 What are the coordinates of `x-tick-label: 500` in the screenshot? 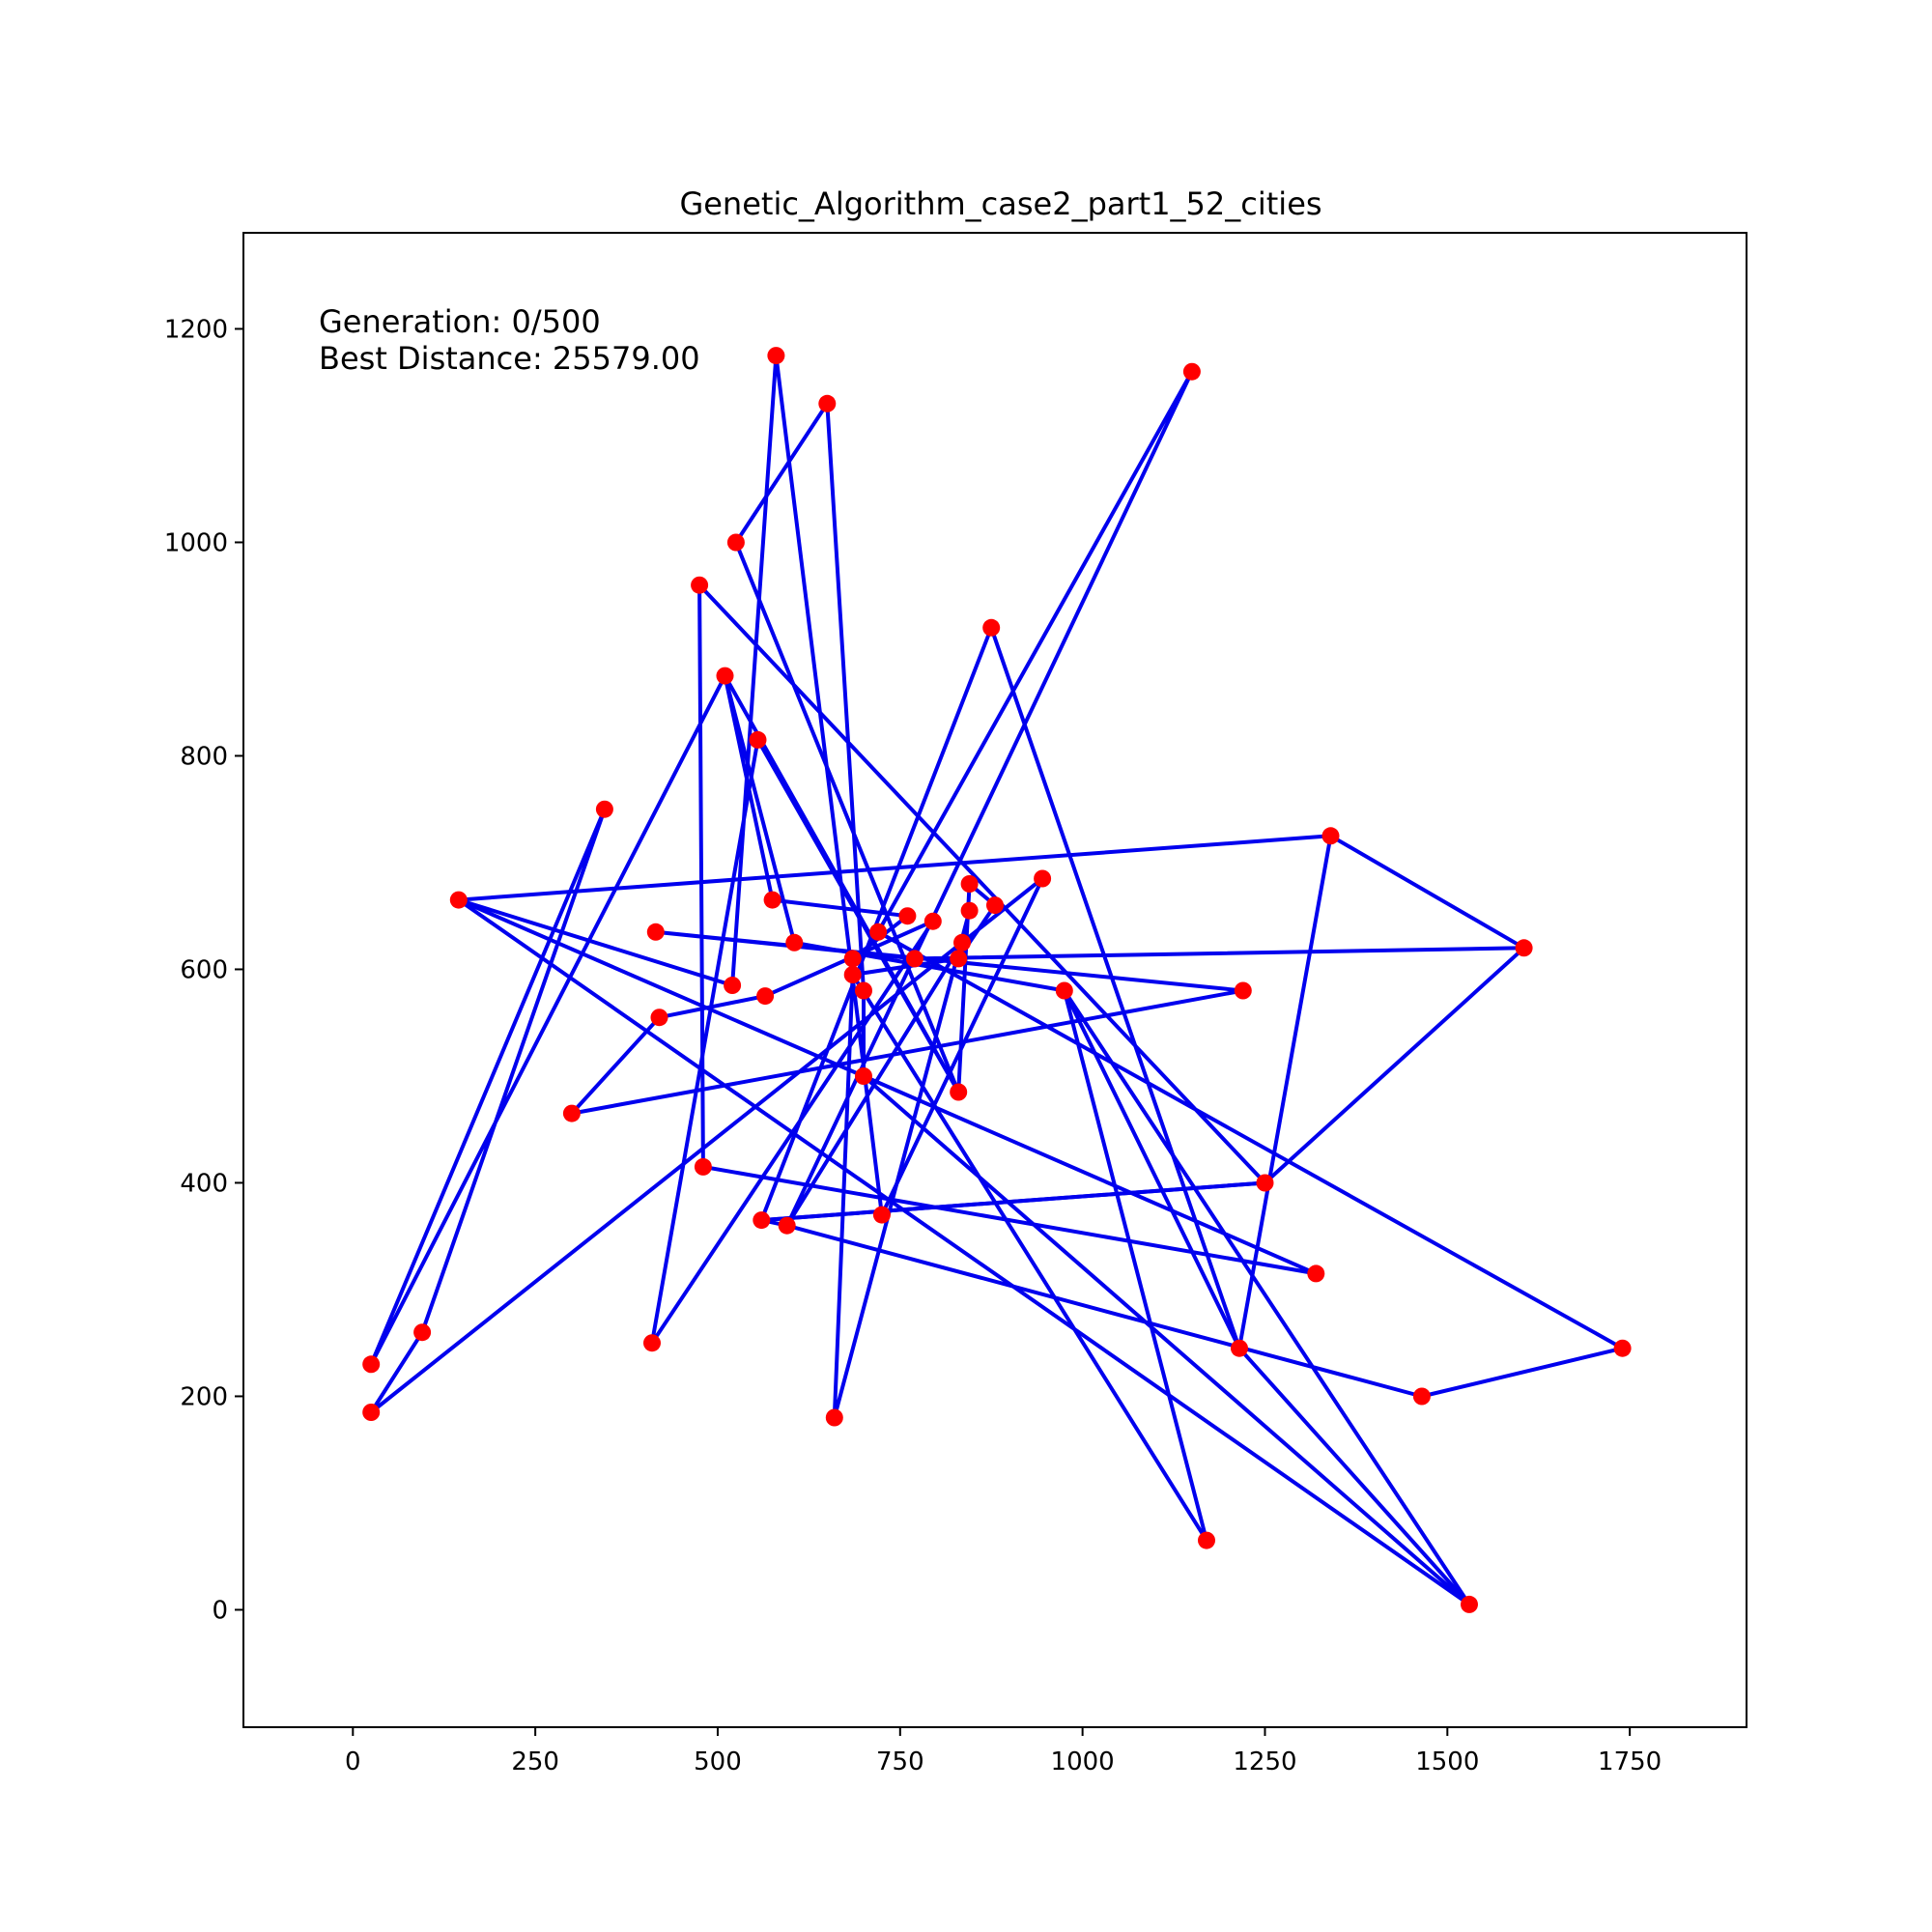 It's located at (718, 1761).